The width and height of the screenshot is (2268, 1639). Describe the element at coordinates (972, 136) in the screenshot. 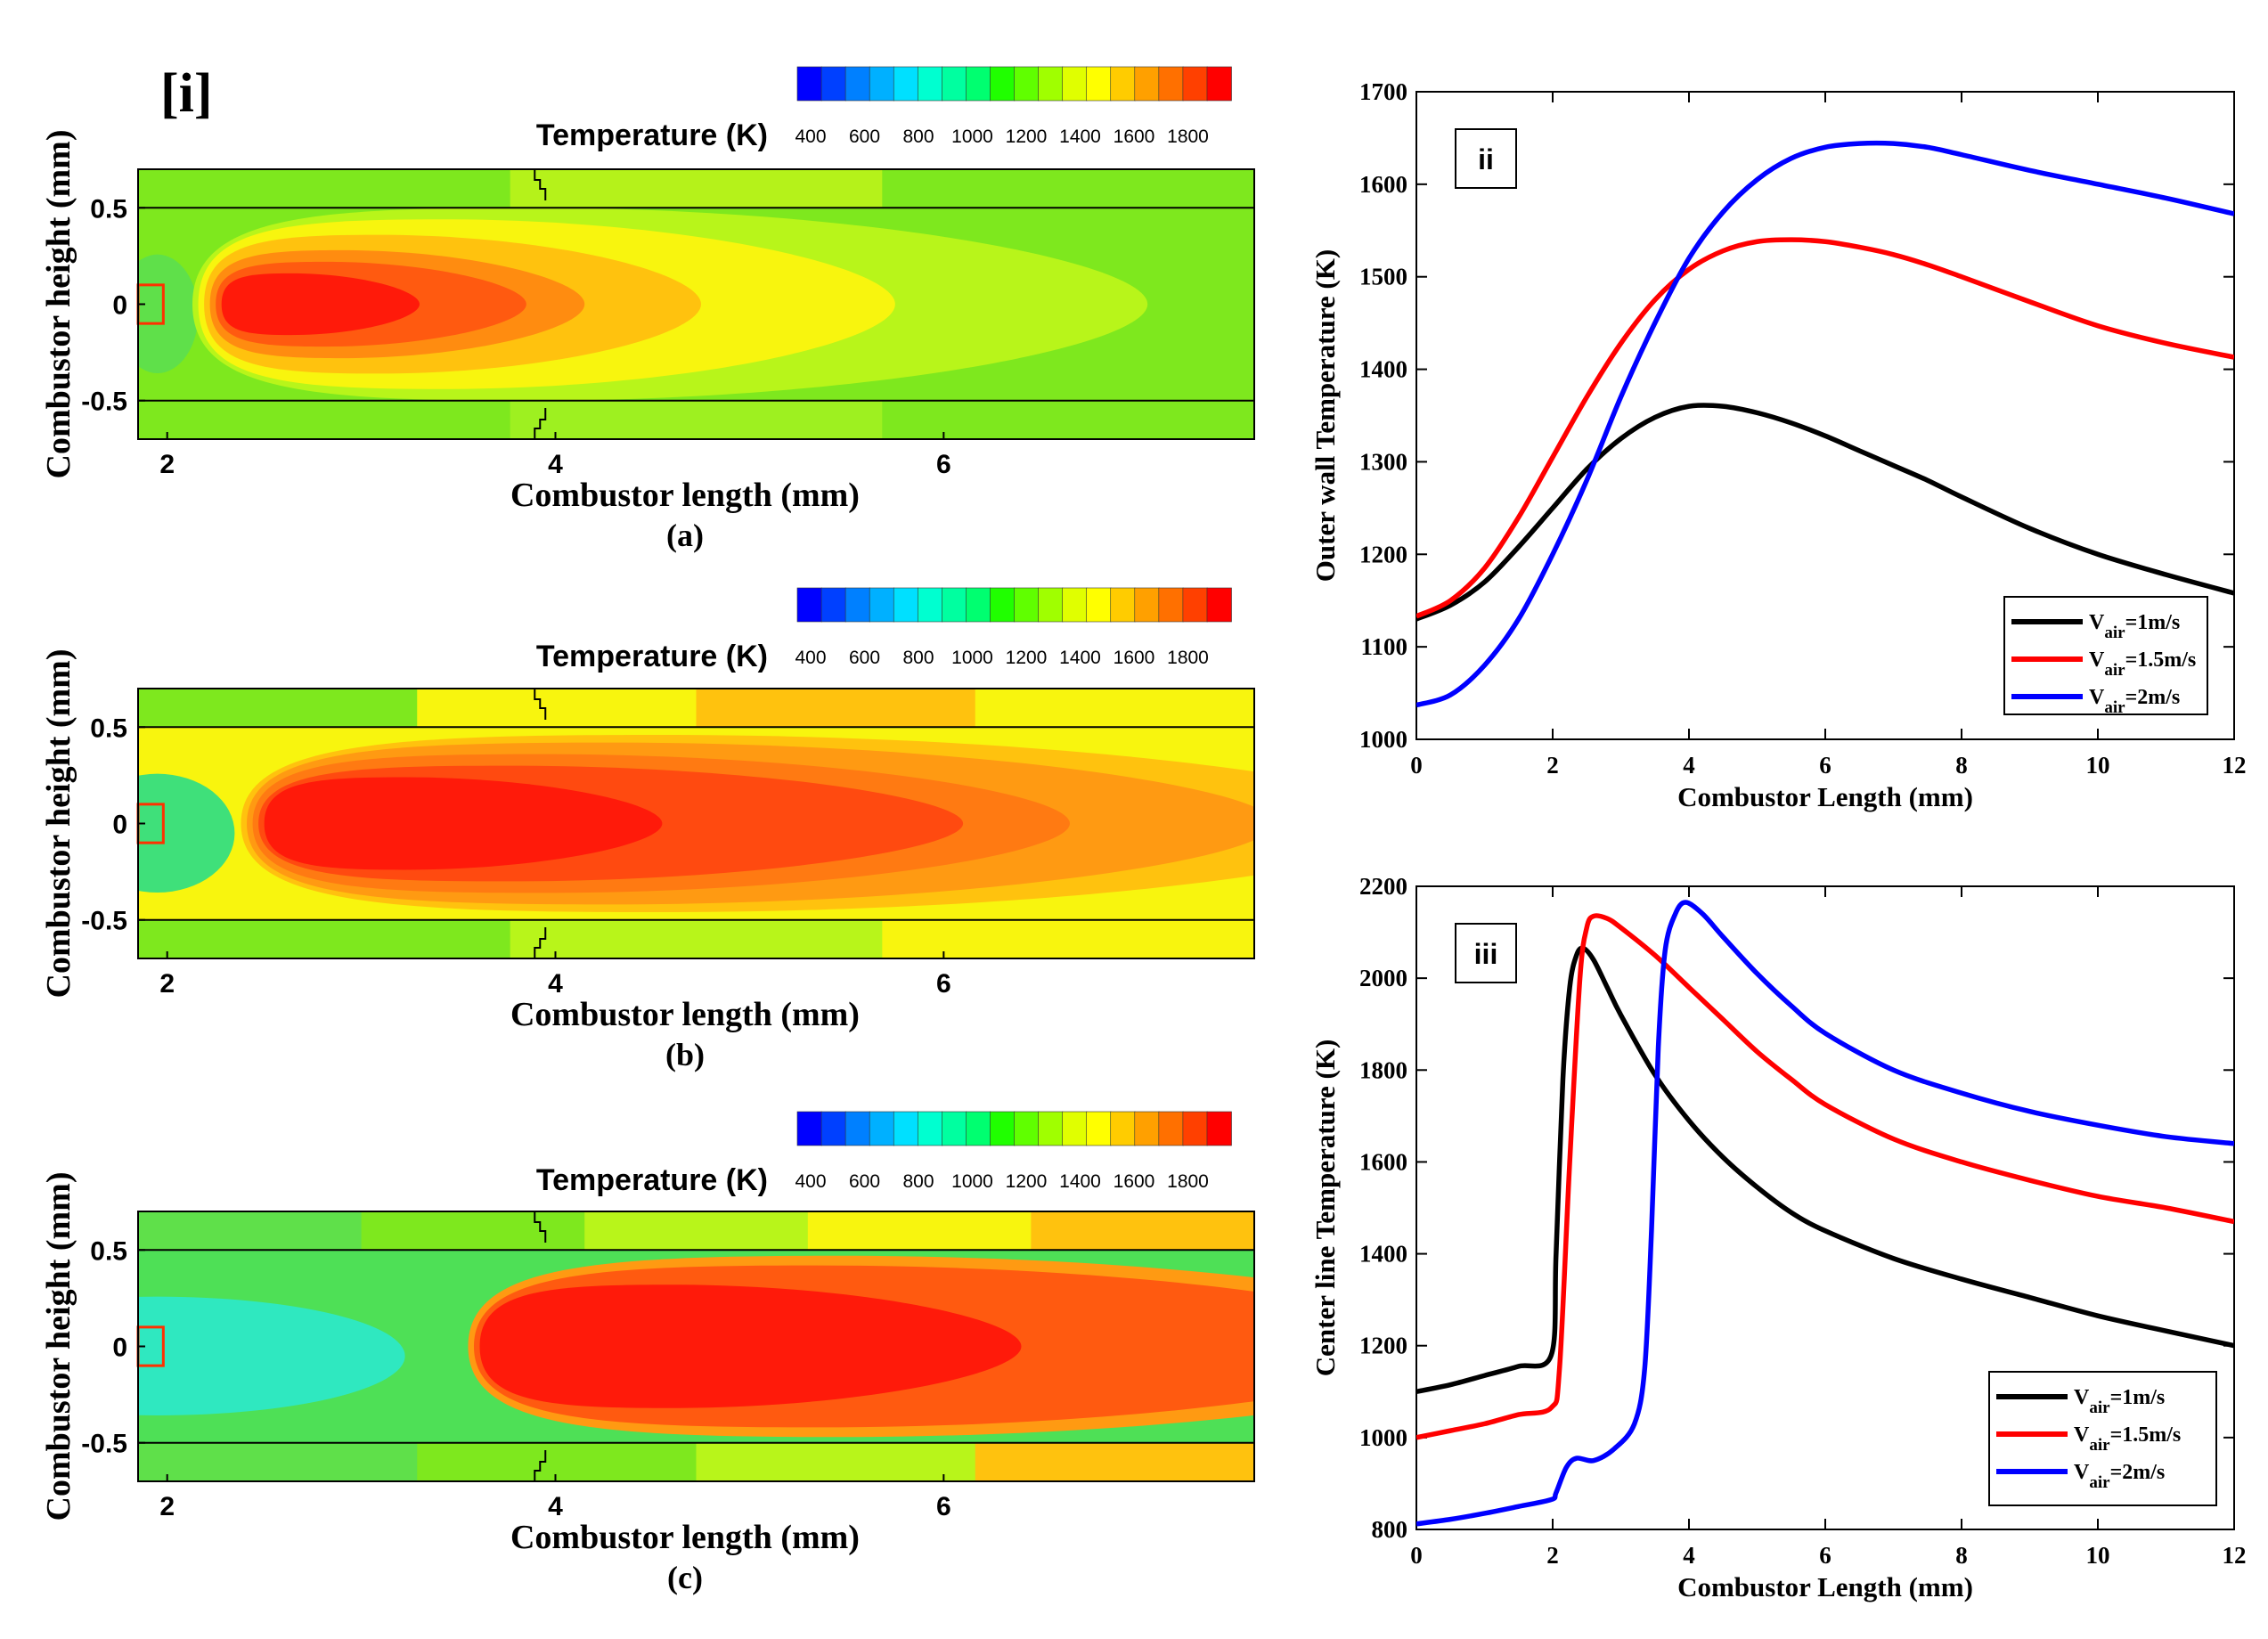

I see `colorbar-tick-label: 1000` at that location.